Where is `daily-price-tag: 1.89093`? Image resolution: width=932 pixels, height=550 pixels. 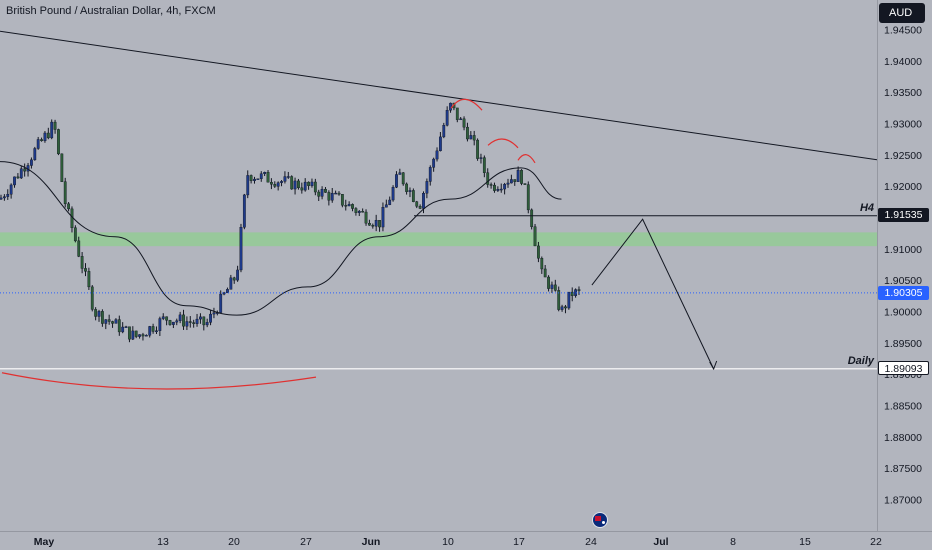
daily-price-tag: 1.89093 is located at coordinates (903, 368).